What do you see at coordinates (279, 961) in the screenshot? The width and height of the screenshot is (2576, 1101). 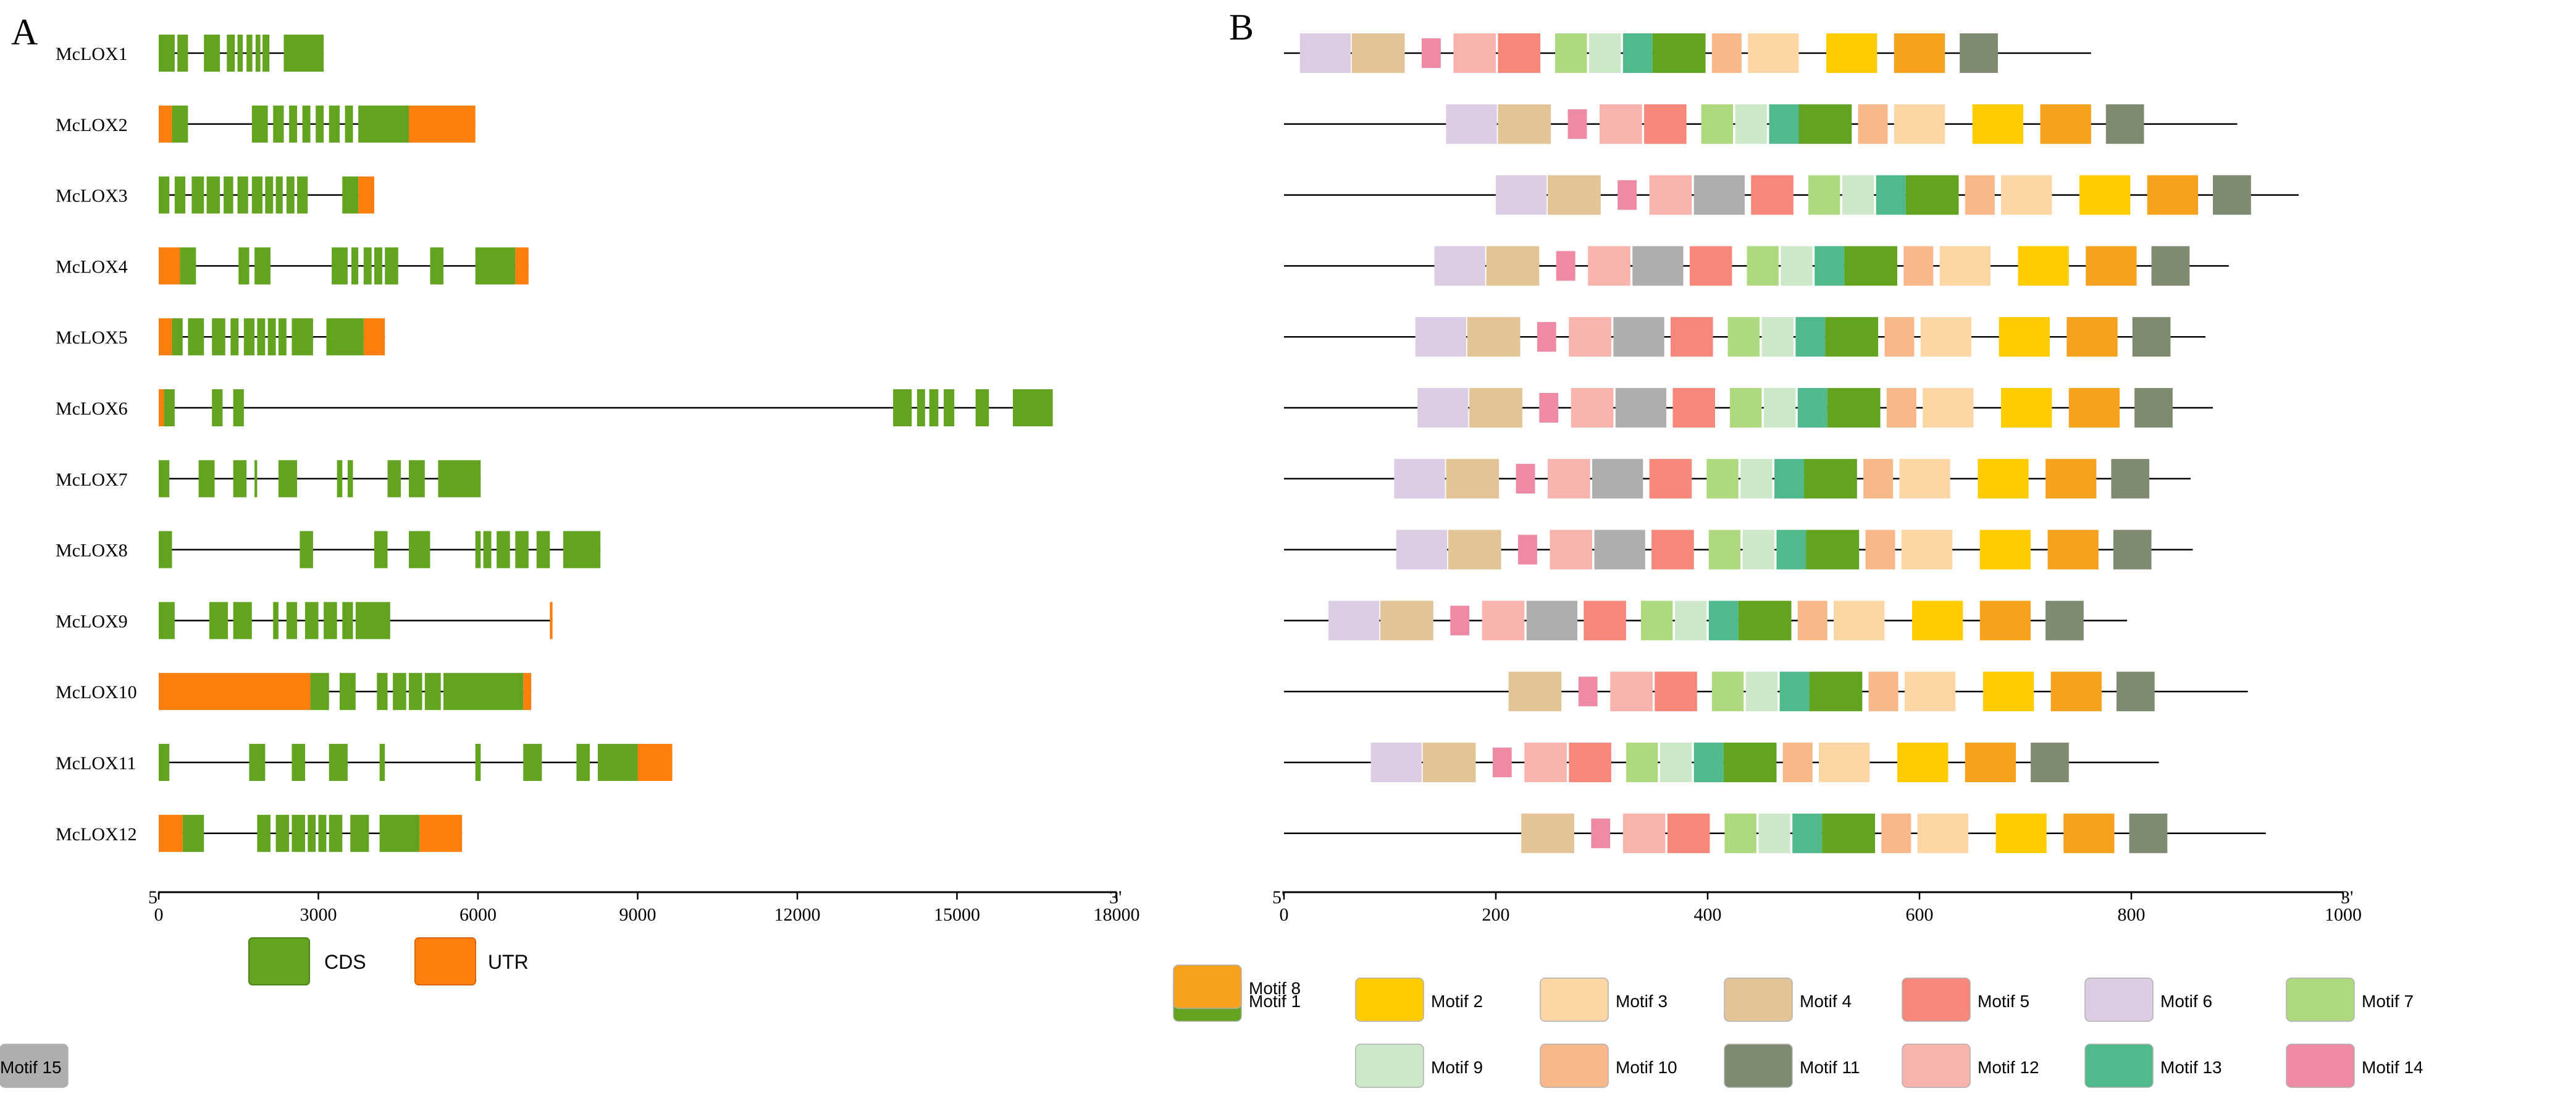 I see `legend-cds-swatch` at bounding box center [279, 961].